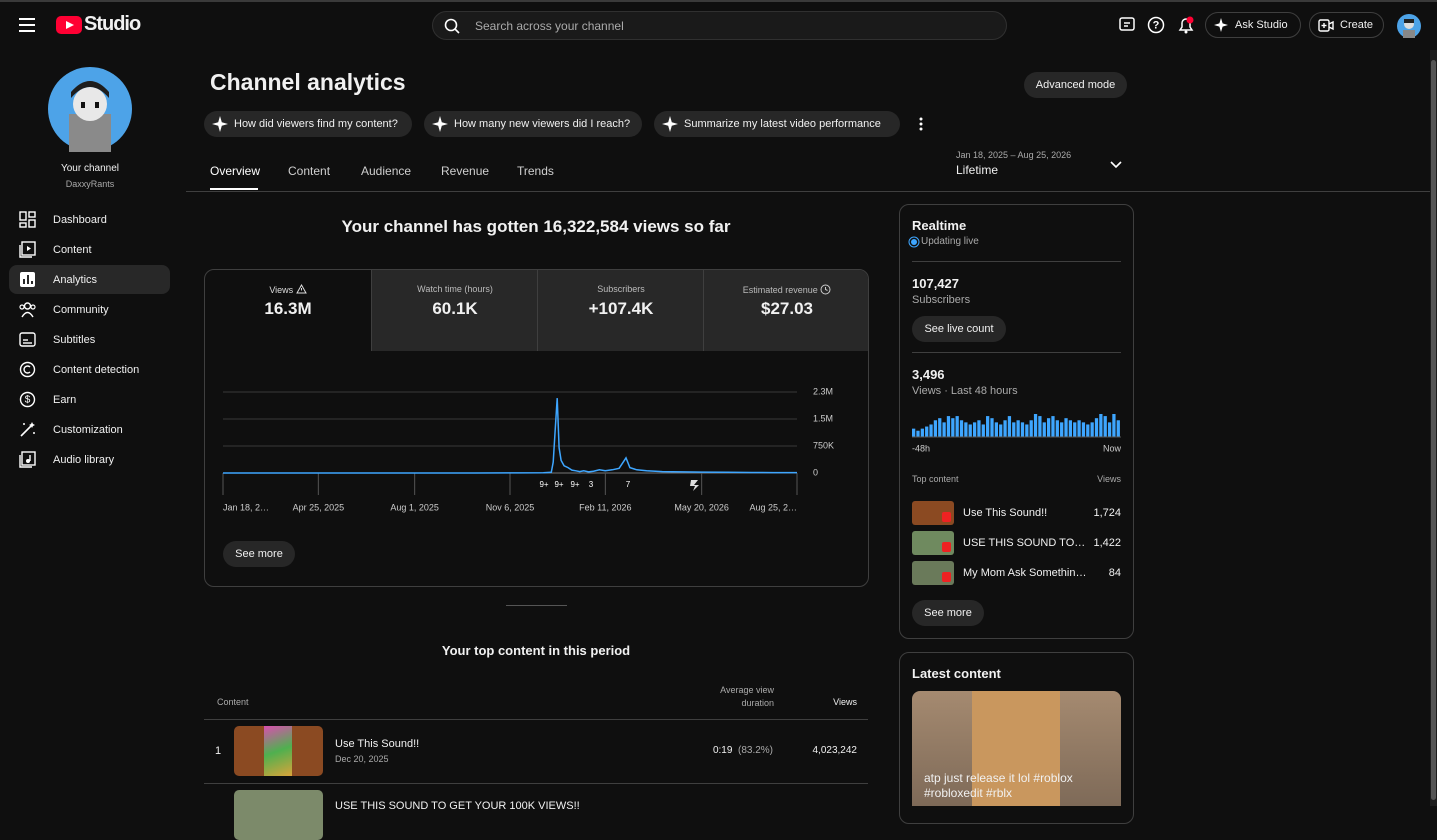 This screenshot has height=840, width=1437. I want to click on shorts-marker, so click(694, 485).